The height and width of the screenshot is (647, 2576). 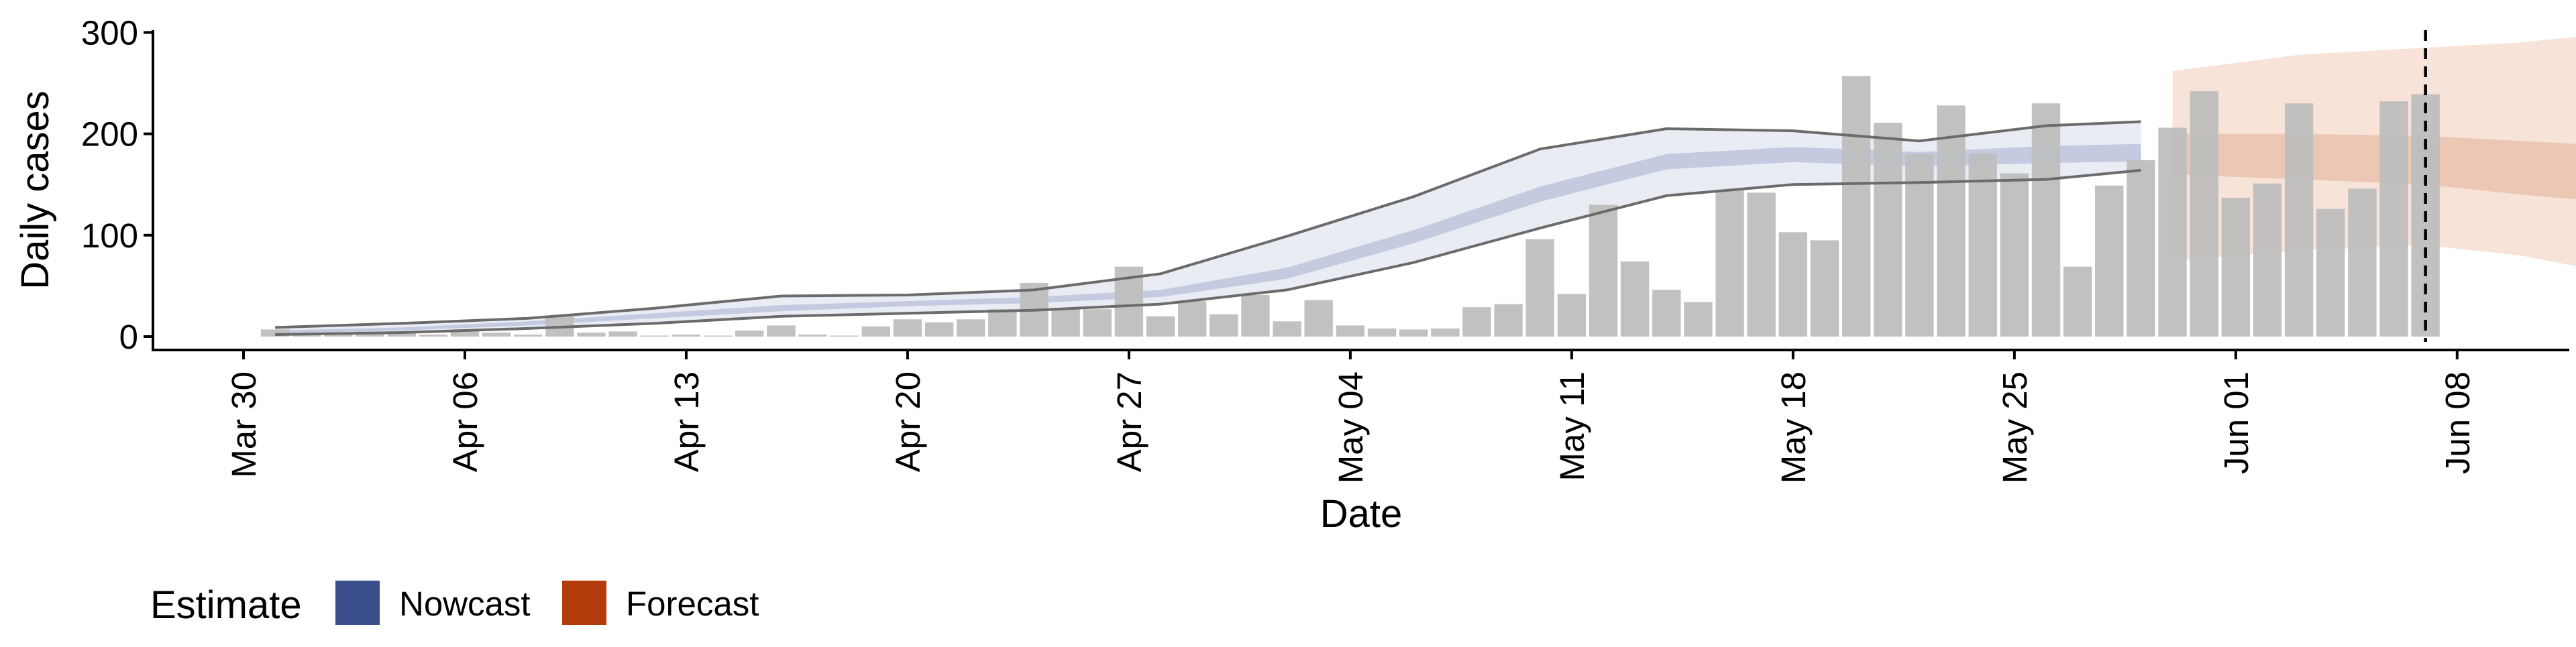 What do you see at coordinates (109, 32) in the screenshot?
I see `y-tick-label: 300` at bounding box center [109, 32].